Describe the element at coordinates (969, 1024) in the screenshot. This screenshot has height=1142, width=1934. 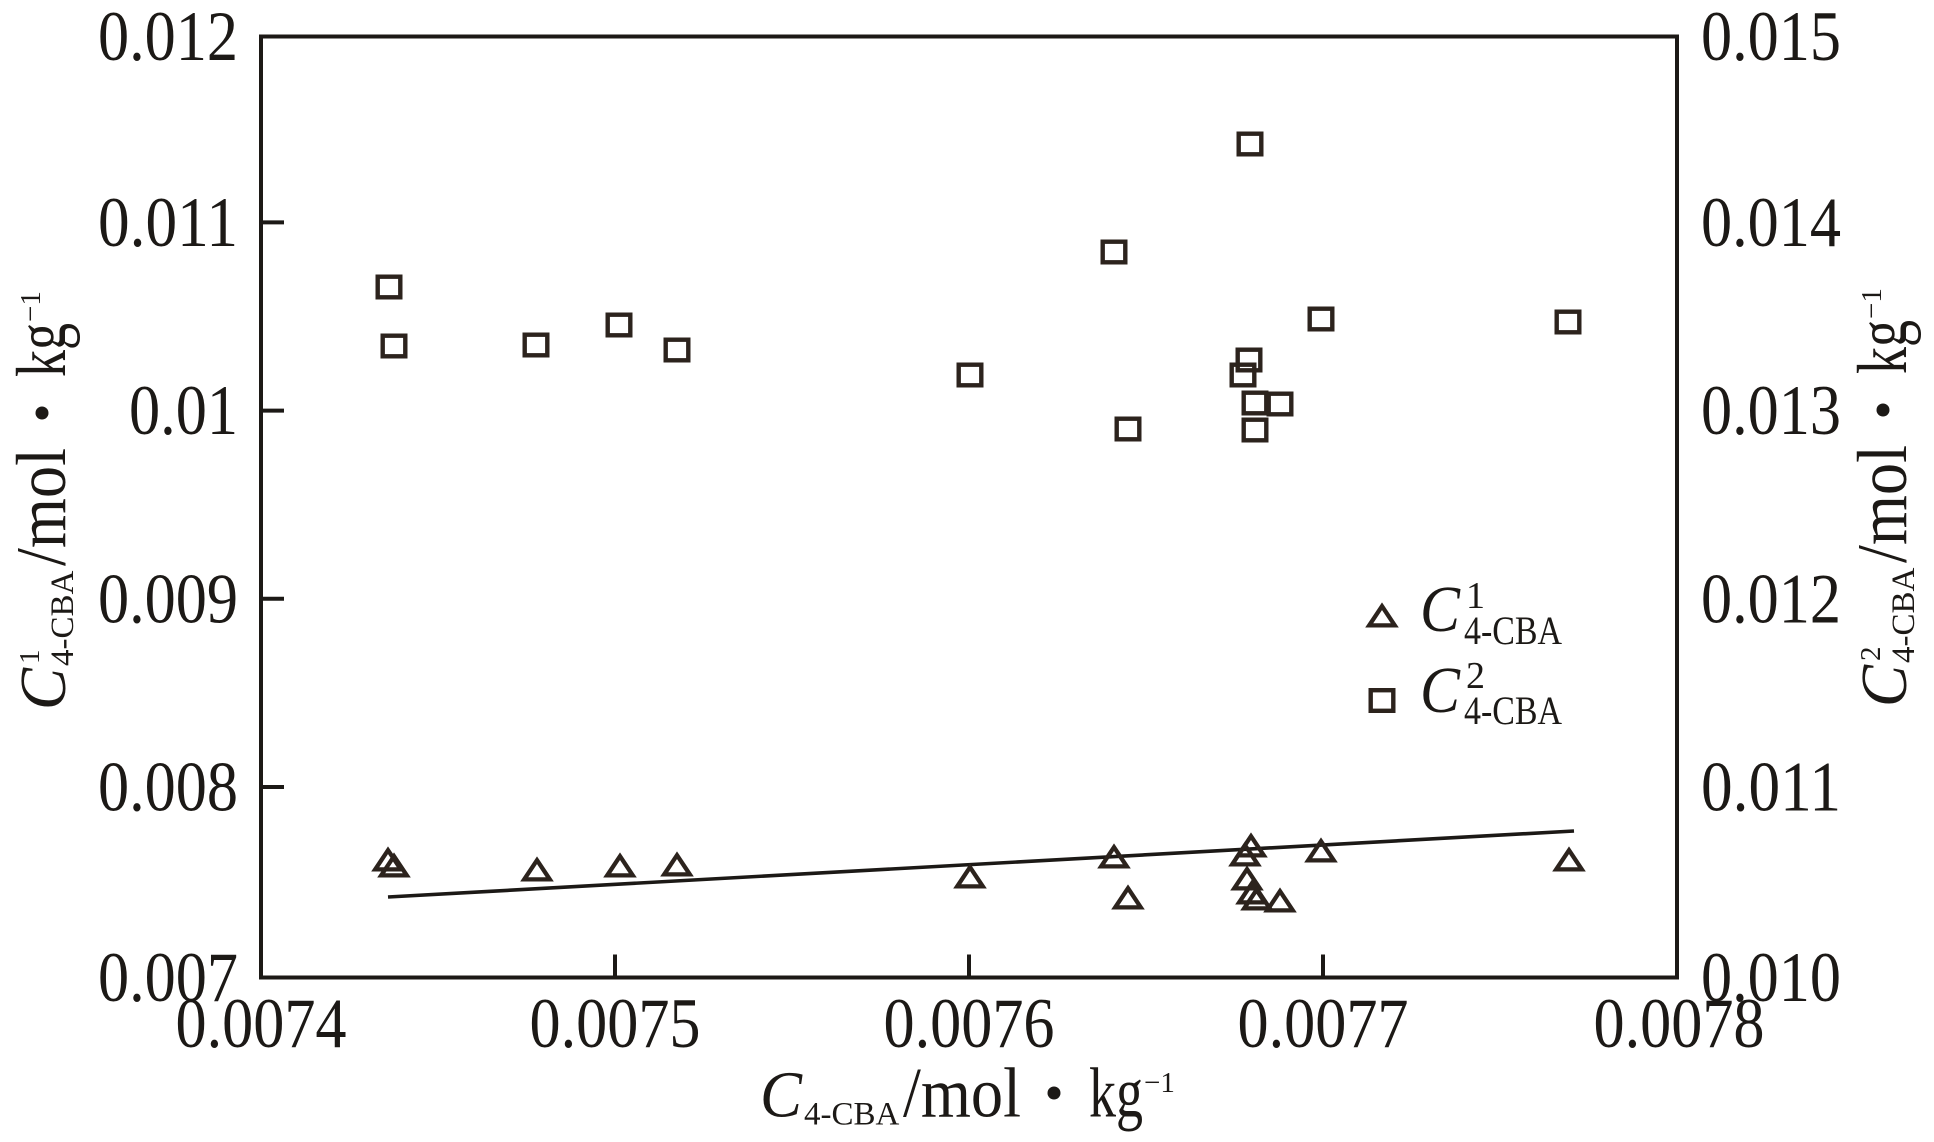
I see `svg-text: 0.0076` at that location.